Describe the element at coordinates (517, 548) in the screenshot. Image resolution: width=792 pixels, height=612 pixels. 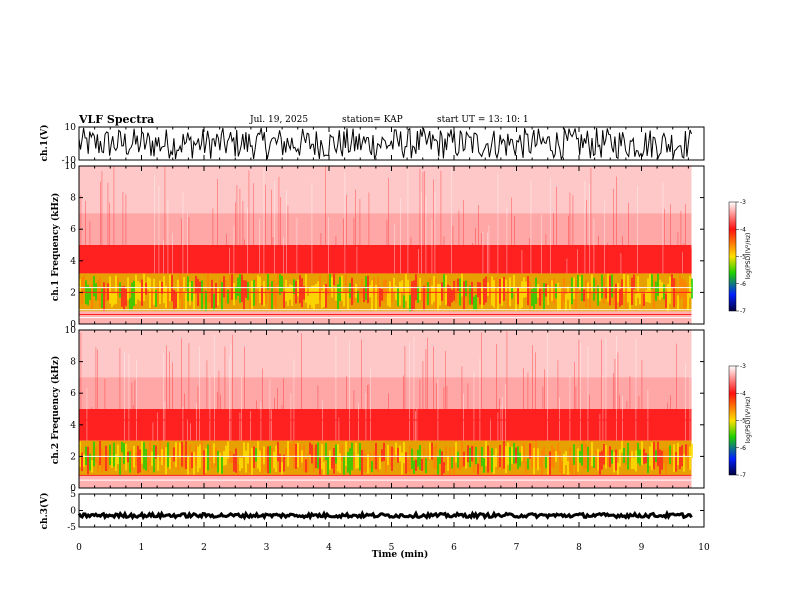
I see `time-tick-label: 7` at that location.